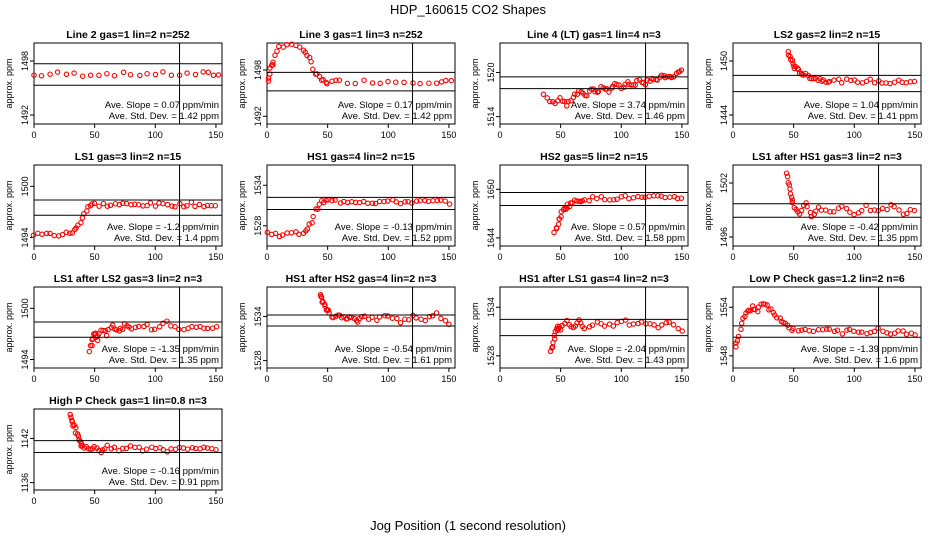  What do you see at coordinates (914, 379) in the screenshot?
I see `x-tick-label: 150` at bounding box center [914, 379].